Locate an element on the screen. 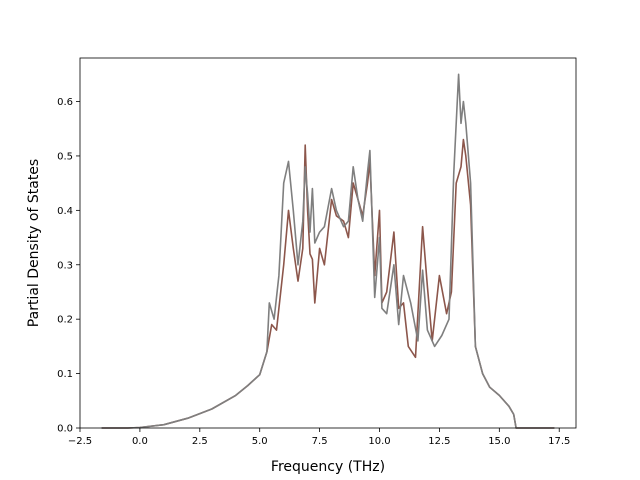  y-tick-label: 0.0 is located at coordinates (65, 429).